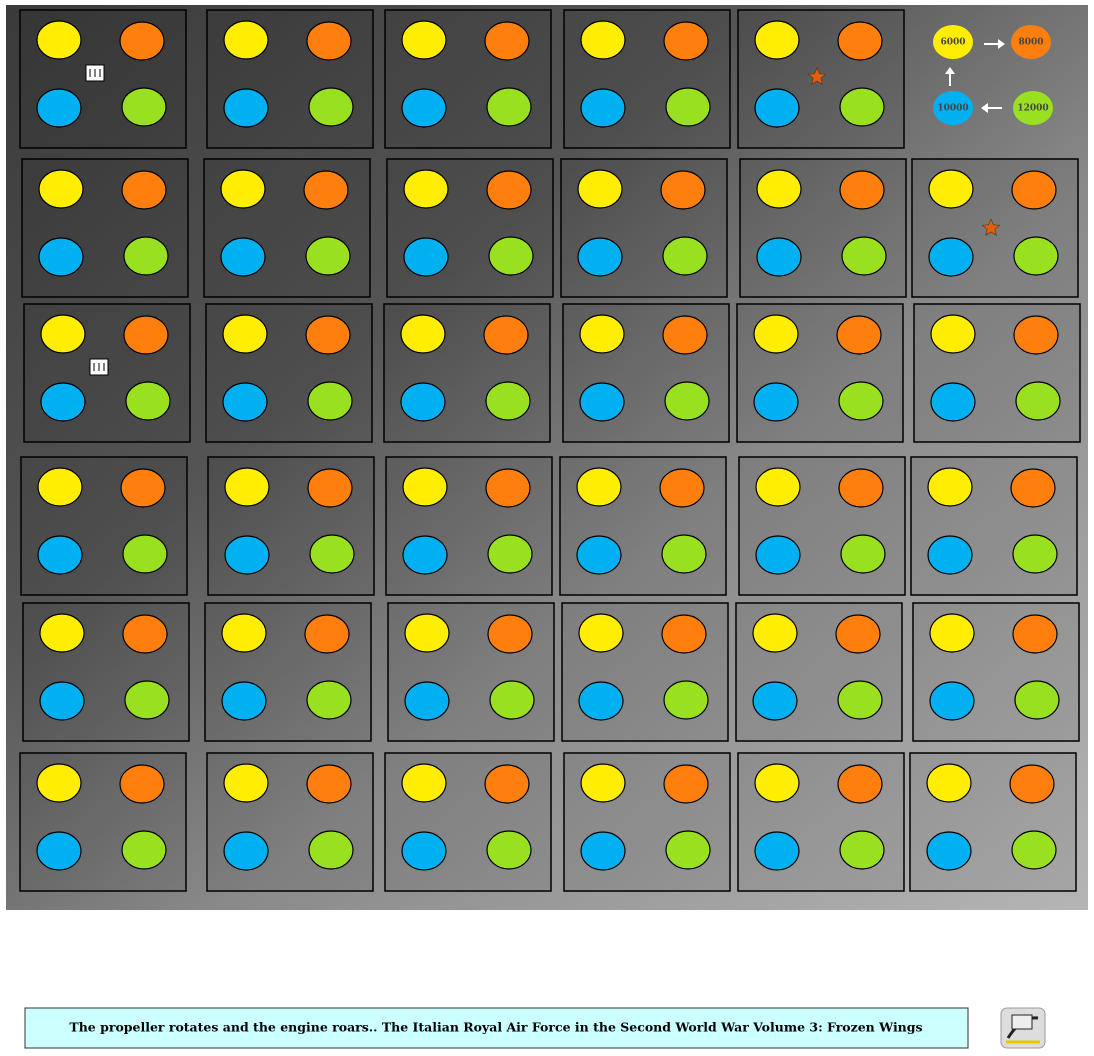  I want to click on legend-label: 12000, so click(1032, 109).